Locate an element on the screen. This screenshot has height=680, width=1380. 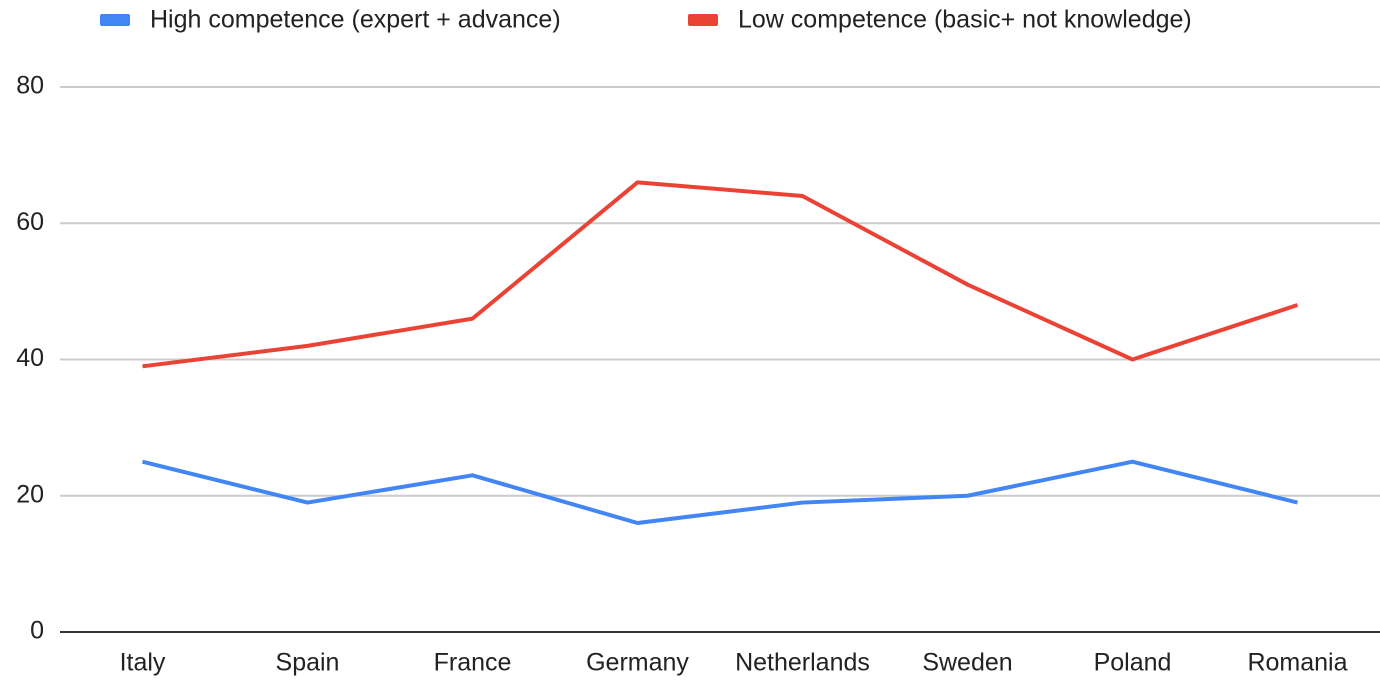
y-tick-label: 60 is located at coordinates (30, 222).